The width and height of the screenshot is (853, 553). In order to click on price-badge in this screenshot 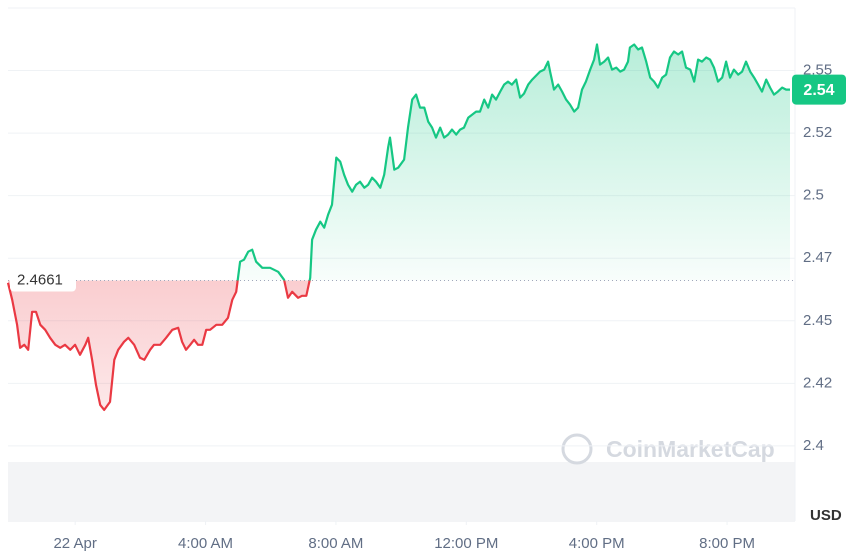, I will do `click(819, 89)`.